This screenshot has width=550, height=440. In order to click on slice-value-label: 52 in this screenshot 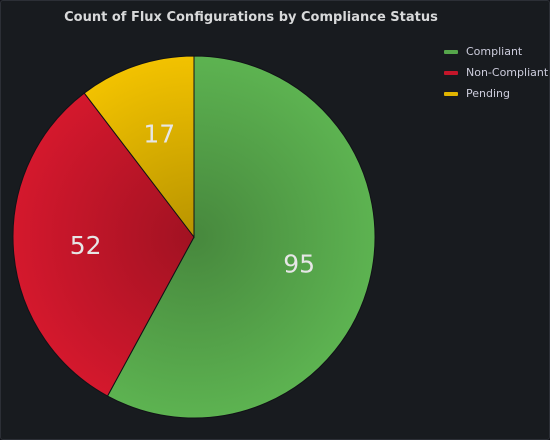, I will do `click(86, 245)`.